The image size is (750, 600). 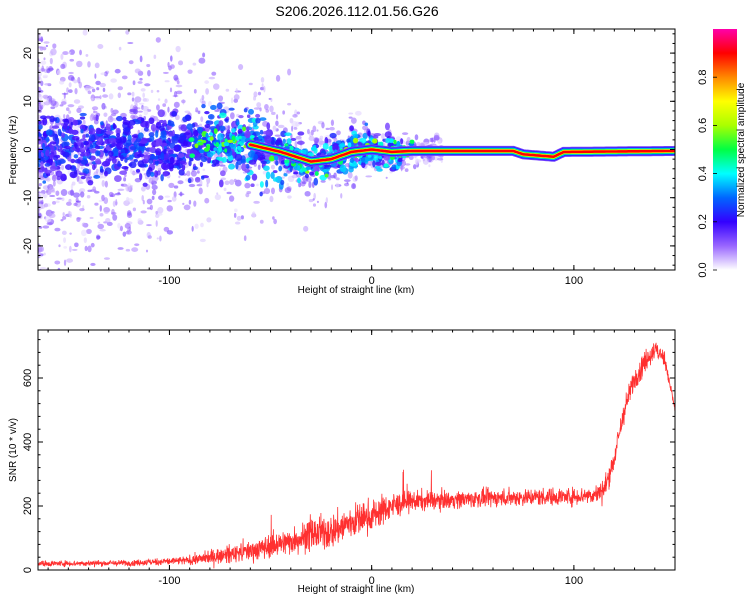 What do you see at coordinates (703, 269) in the screenshot?
I see `colorbar-tick-label: 0.0` at bounding box center [703, 269].